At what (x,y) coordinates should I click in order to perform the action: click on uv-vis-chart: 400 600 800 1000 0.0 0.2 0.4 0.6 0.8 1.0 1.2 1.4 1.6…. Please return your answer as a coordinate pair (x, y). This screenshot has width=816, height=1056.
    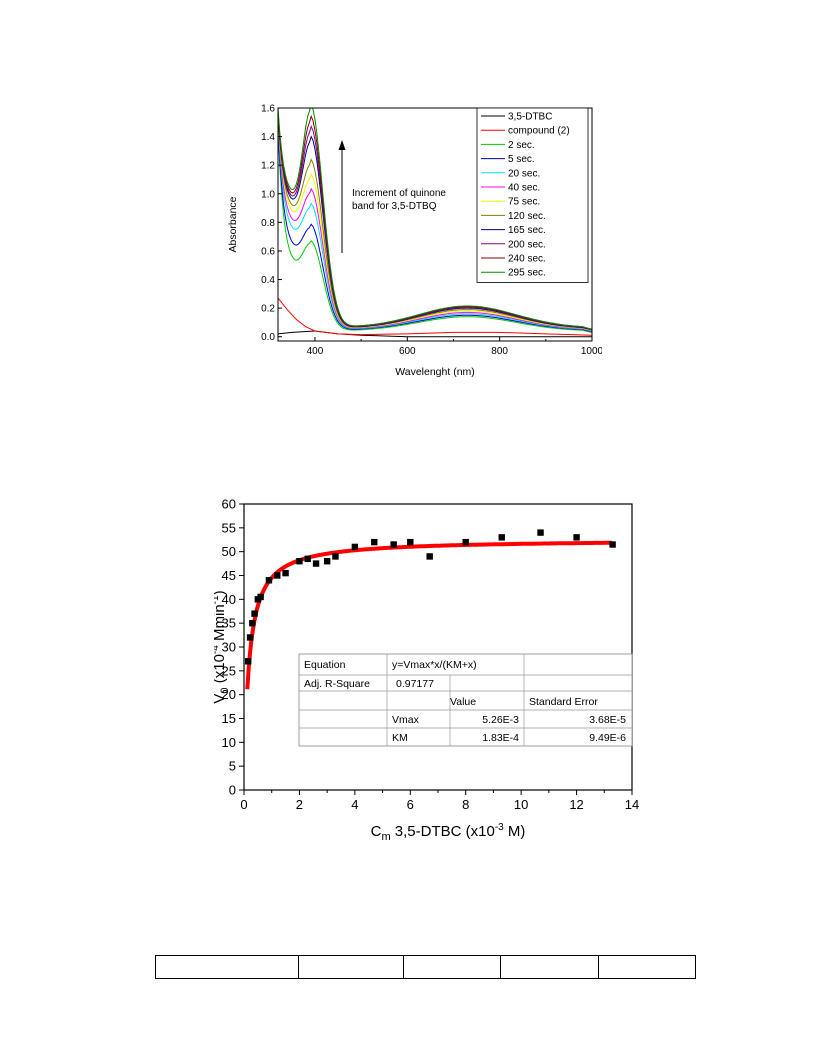
    Looking at the image, I should click on (414, 241).